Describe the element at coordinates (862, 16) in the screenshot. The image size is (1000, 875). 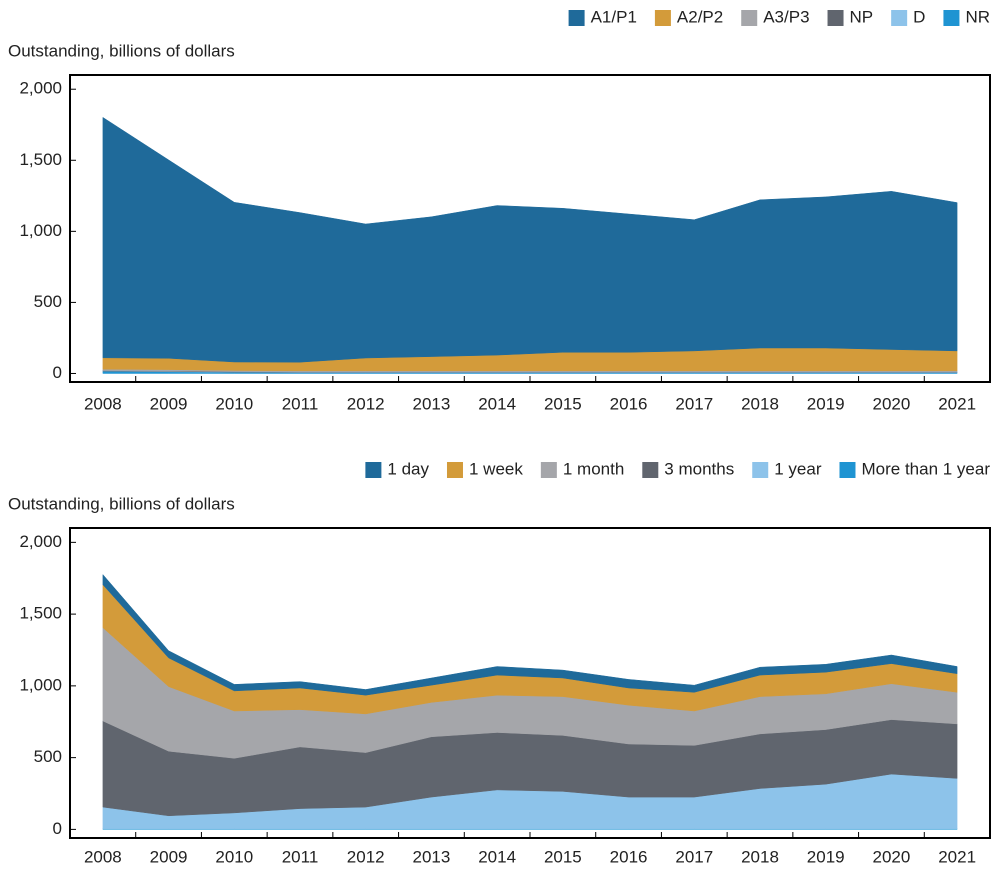
I see `legend-label: NP` at that location.